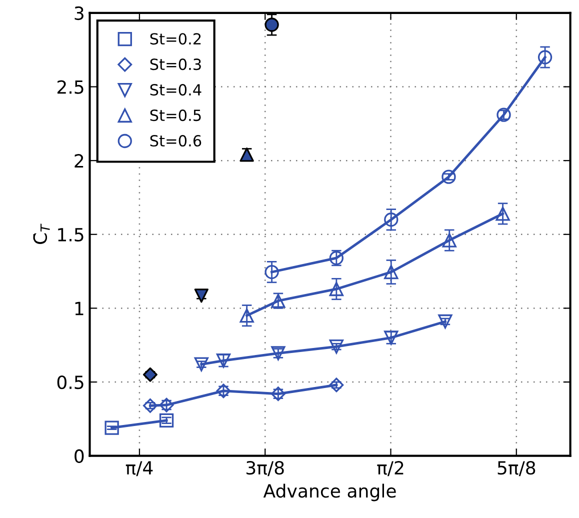 The height and width of the screenshot is (518, 579). What do you see at coordinates (176, 90) in the screenshot?
I see `legend-label: St=0.4` at bounding box center [176, 90].